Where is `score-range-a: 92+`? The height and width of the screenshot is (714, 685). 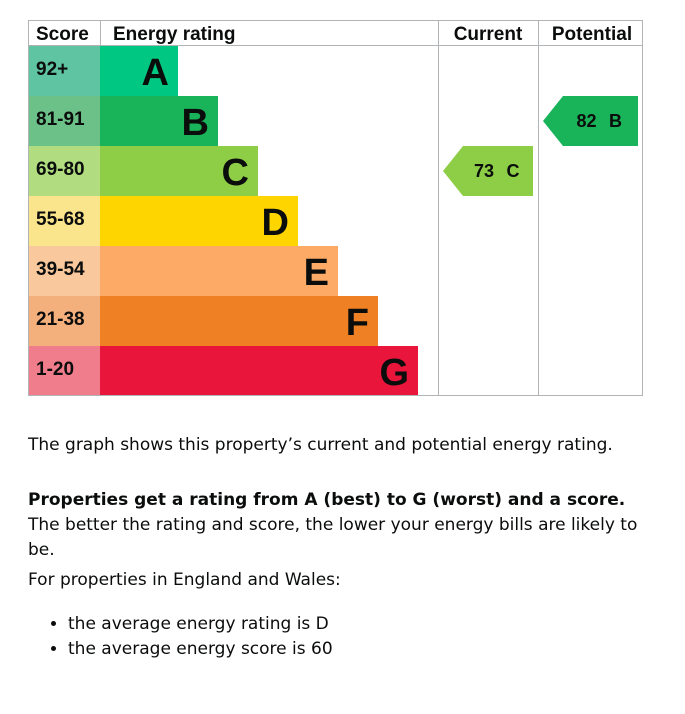
score-range-a: 92+ is located at coordinates (52, 69).